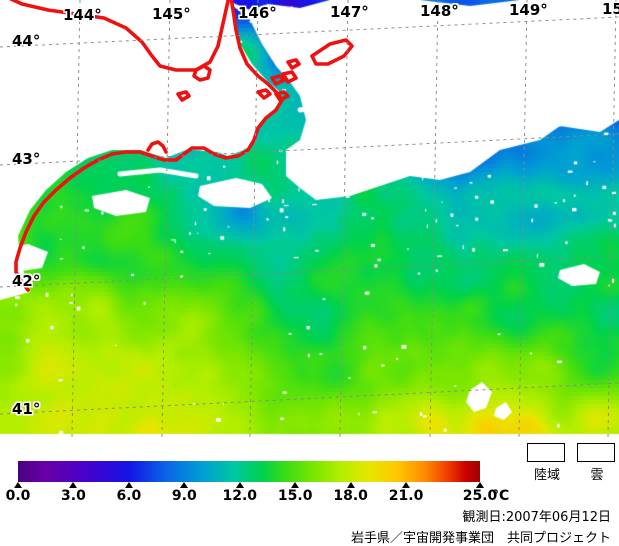 The image size is (619, 546). Describe the element at coordinates (240, 496) in the screenshot. I see `colorbar-tick-label: 12.0` at that location.